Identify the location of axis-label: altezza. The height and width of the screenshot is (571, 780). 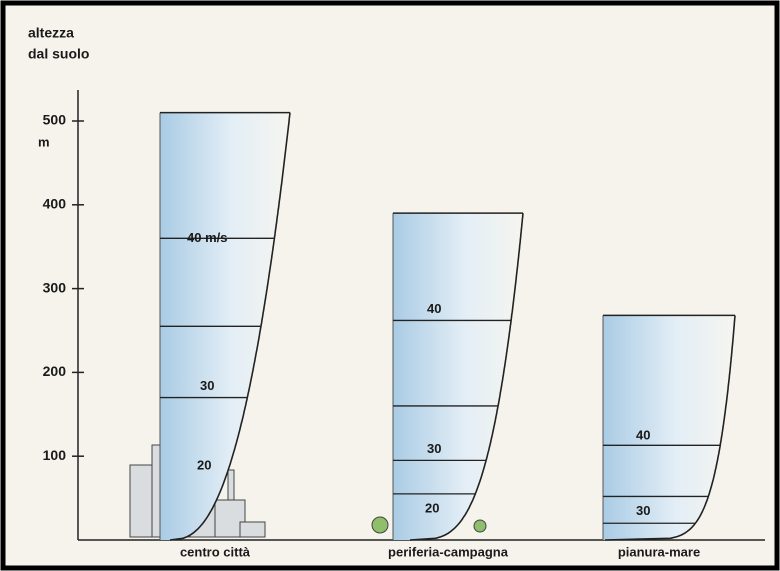
(51, 33).